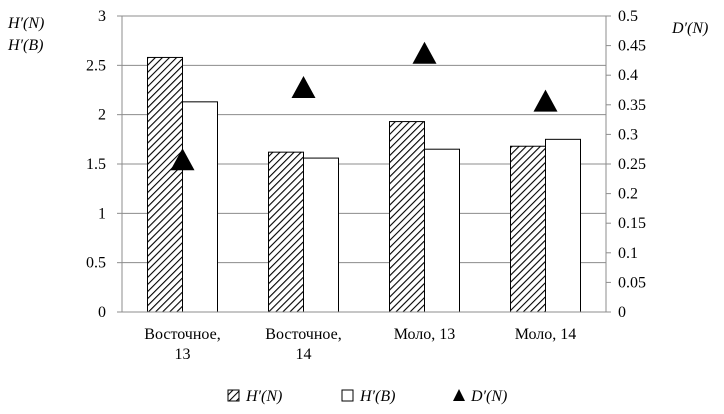 This screenshot has width=724, height=414. I want to click on left-tick-label: 0.5, so click(96, 263).